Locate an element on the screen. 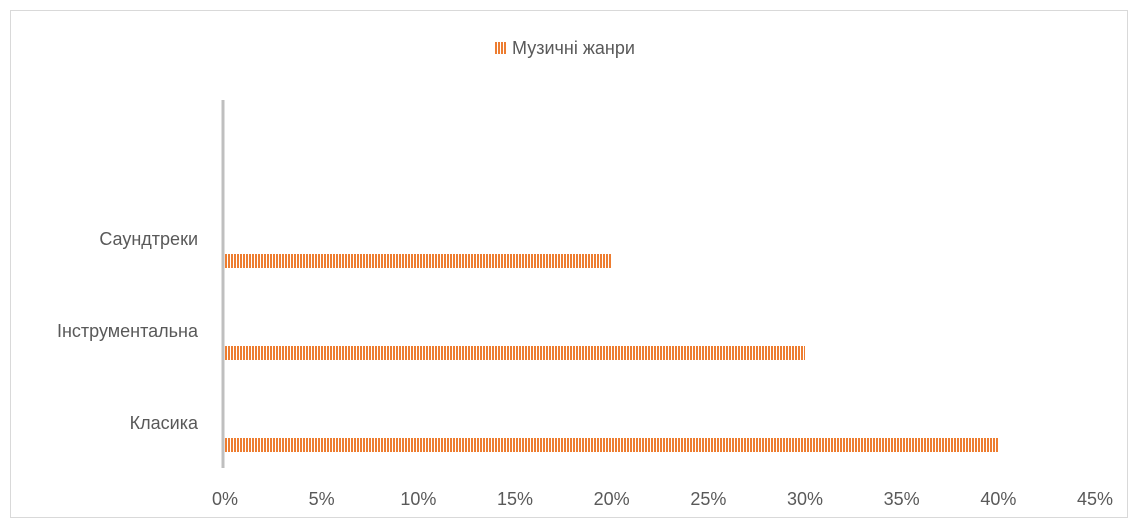 The height and width of the screenshot is (527, 1138). legend-label: Музичні жанри is located at coordinates (573, 48).